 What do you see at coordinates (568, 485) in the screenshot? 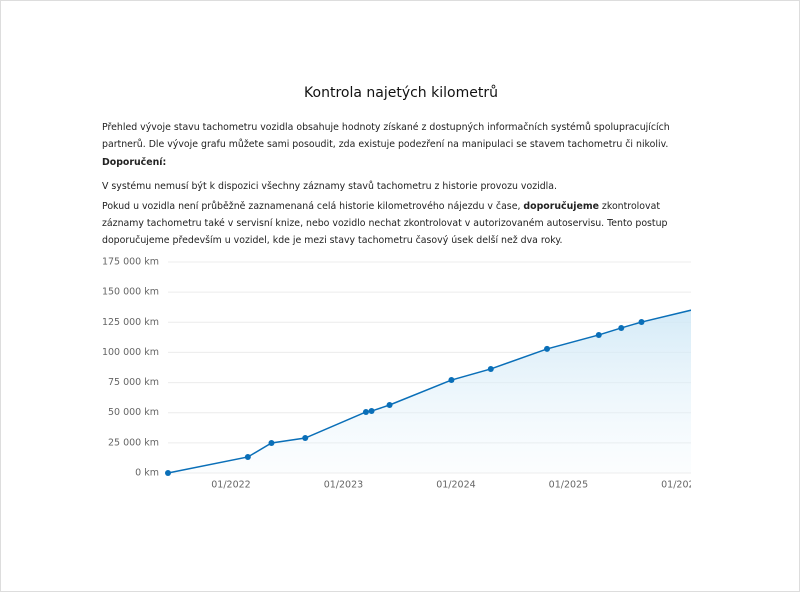
I see `x-tick-label: 01/2025` at bounding box center [568, 485].